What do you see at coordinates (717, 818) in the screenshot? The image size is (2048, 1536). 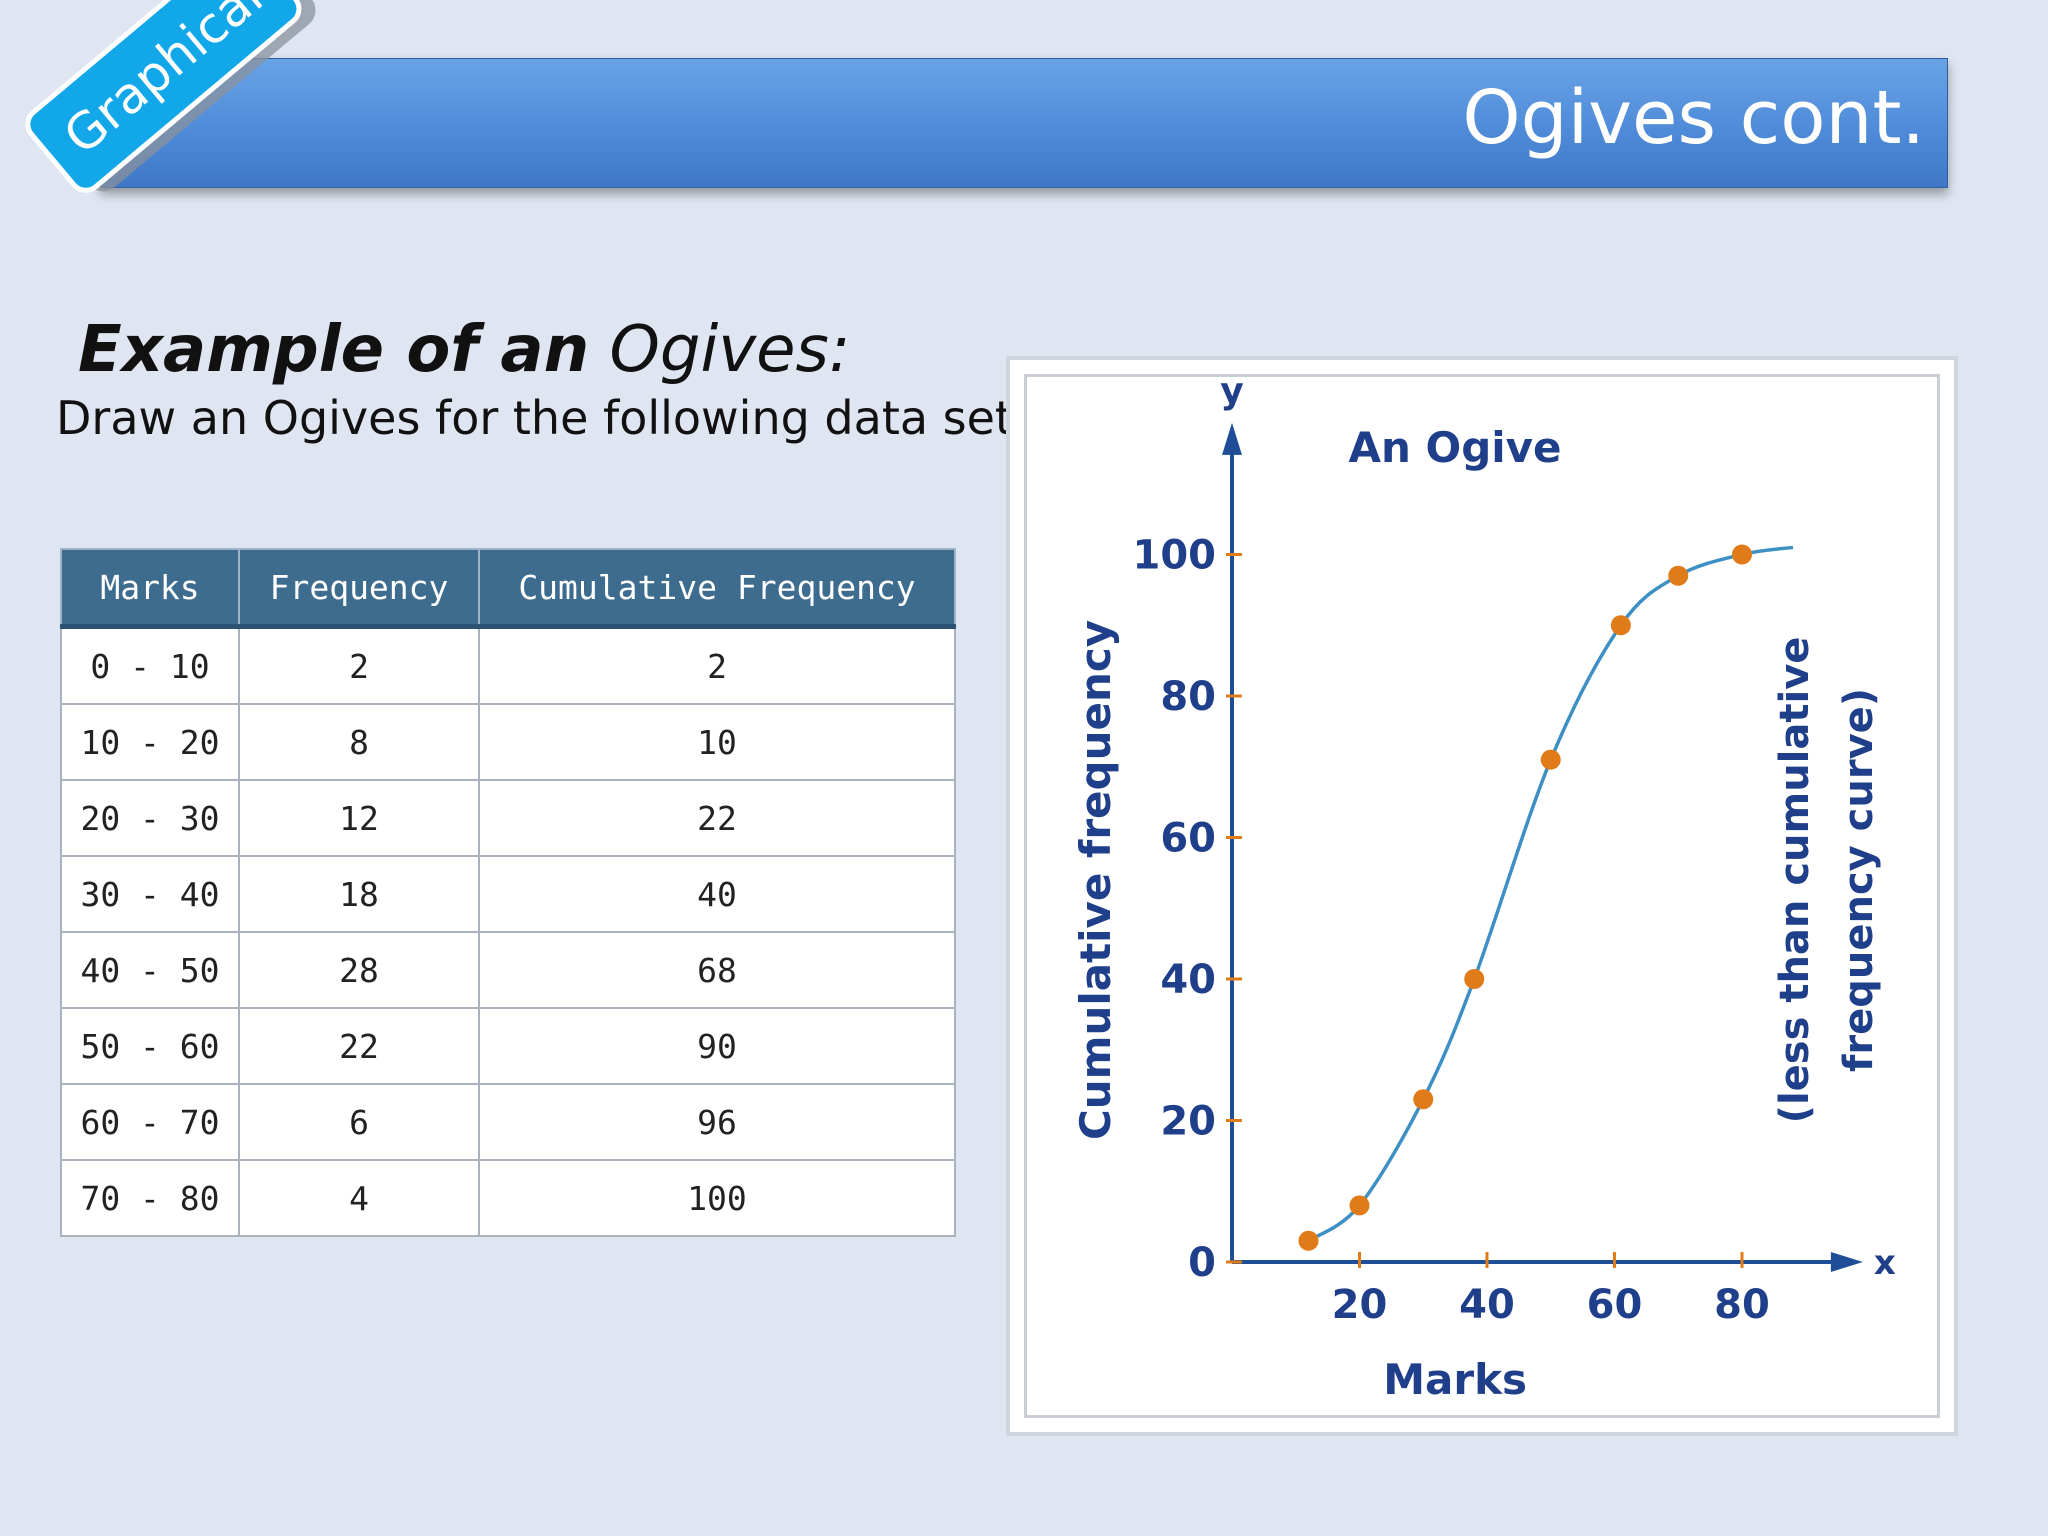 I see `cell-cumulative: 22` at bounding box center [717, 818].